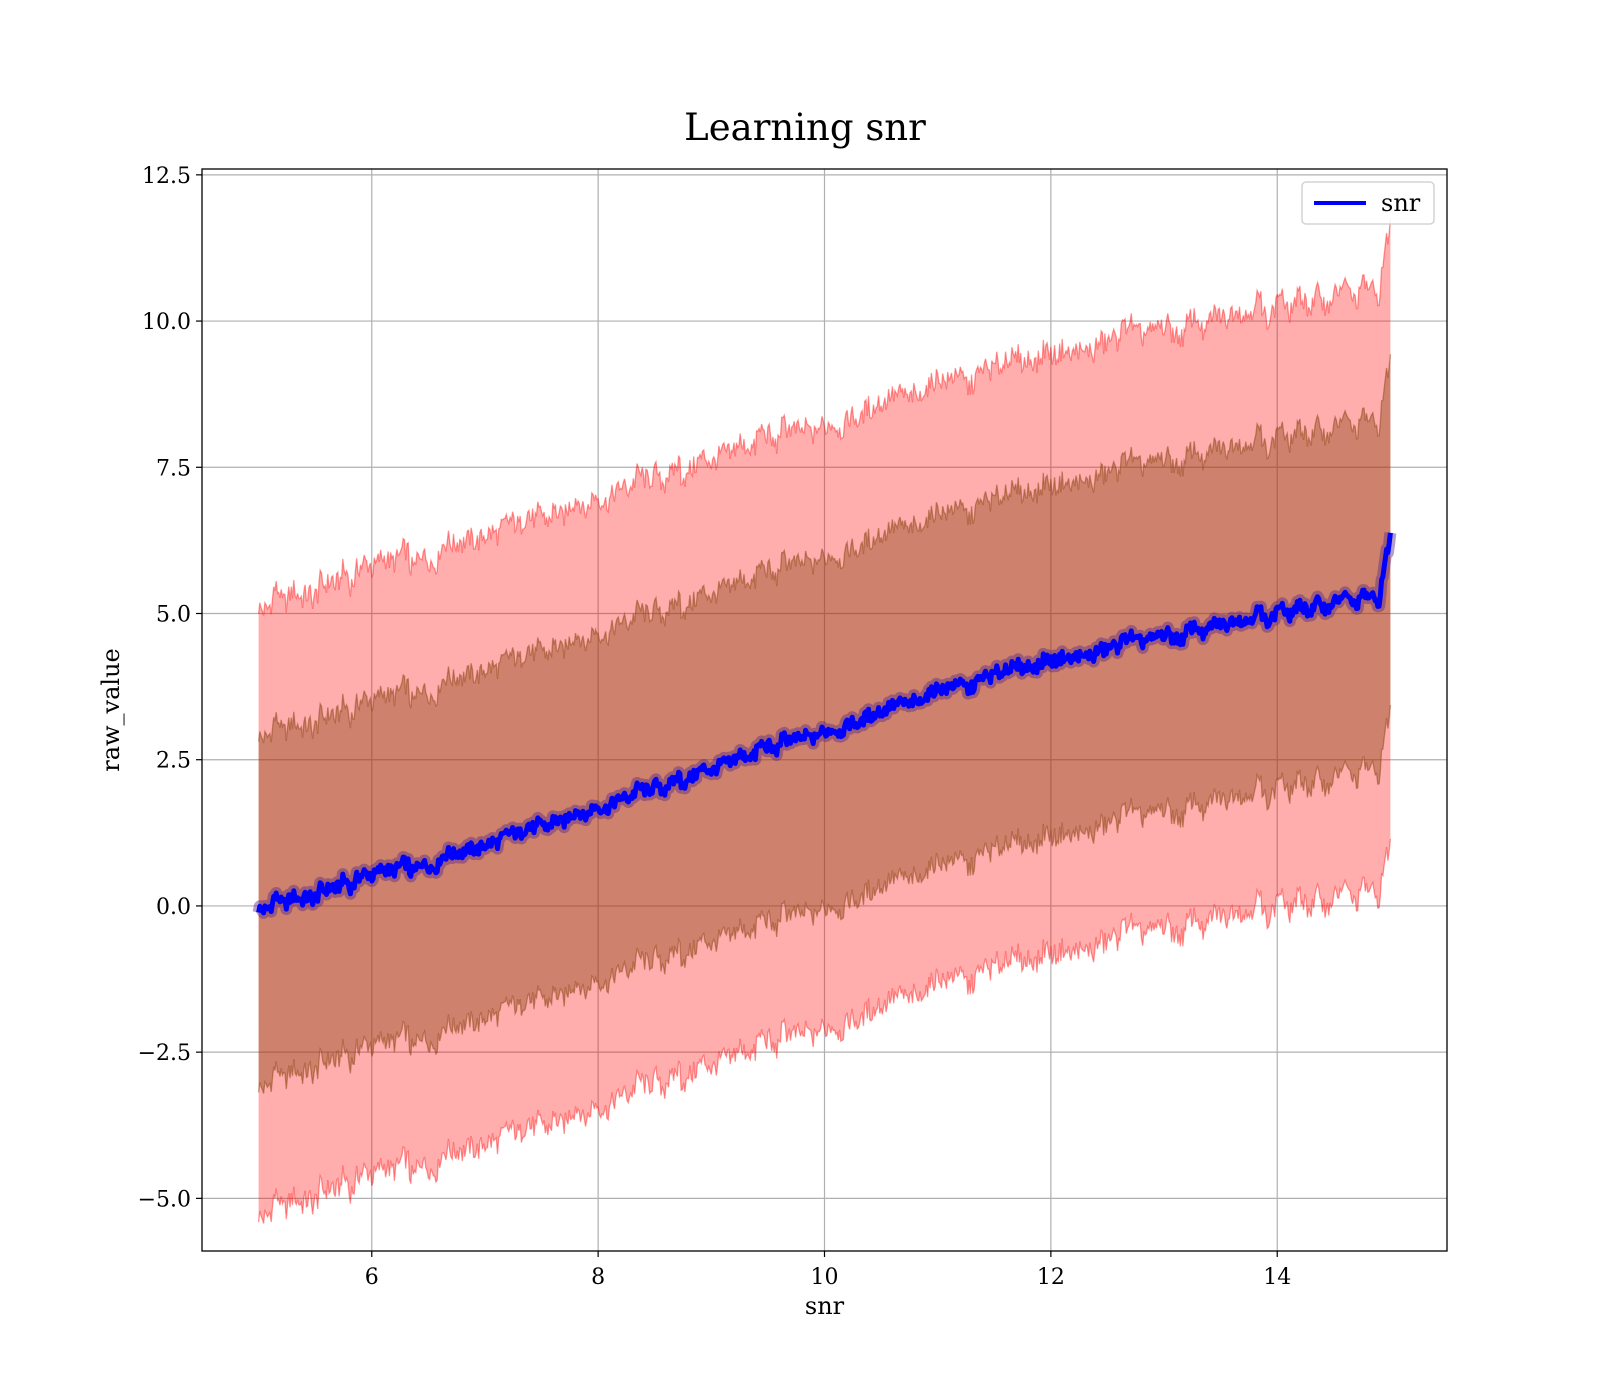  I want to click on legend-box, so click(1368, 203).